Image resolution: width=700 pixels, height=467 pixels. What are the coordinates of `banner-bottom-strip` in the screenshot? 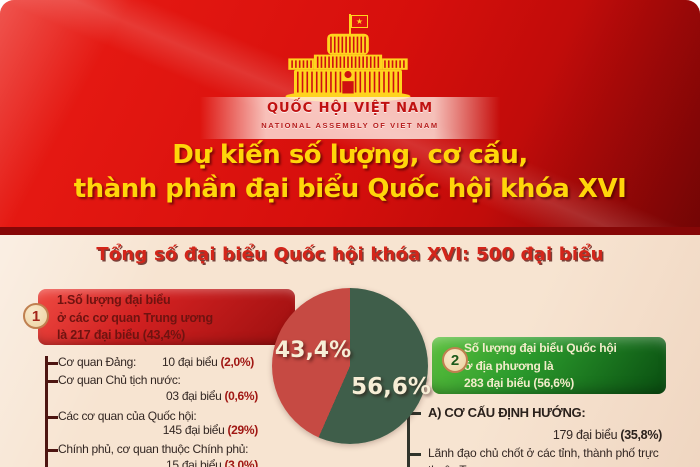 It's located at (350, 231).